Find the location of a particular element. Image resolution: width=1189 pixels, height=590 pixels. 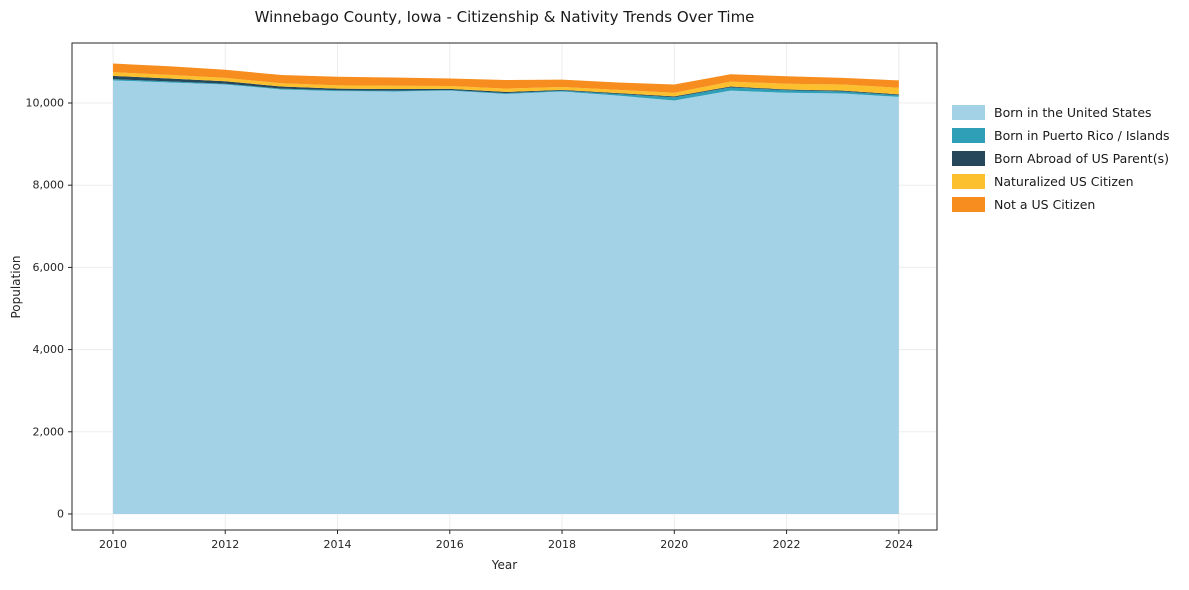

x-axis-label: Year is located at coordinates (504, 565).